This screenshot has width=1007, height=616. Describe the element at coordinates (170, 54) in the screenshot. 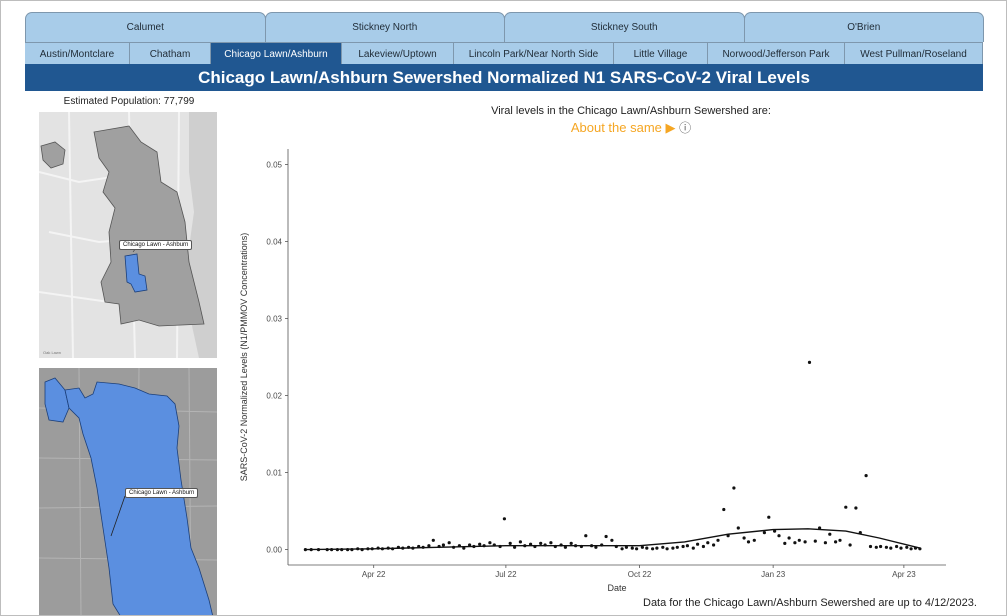

I see `tab-chatham: Chatham` at that location.